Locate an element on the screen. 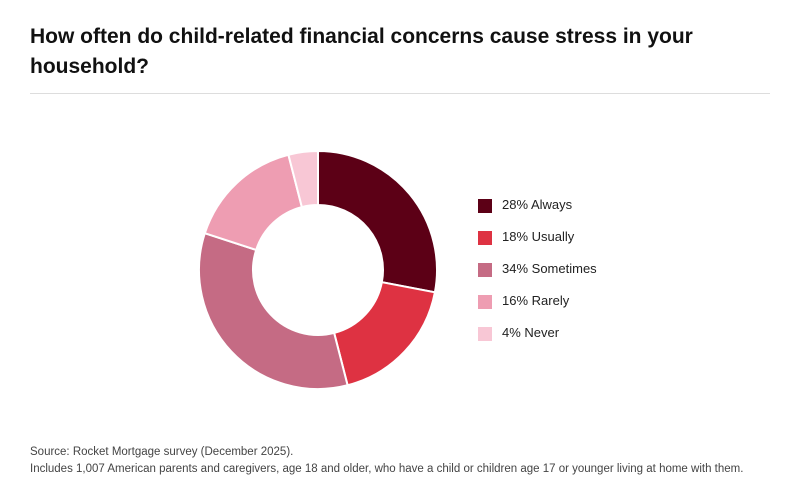 The height and width of the screenshot is (500, 800). legend-label: 18% Usually is located at coordinates (538, 236).